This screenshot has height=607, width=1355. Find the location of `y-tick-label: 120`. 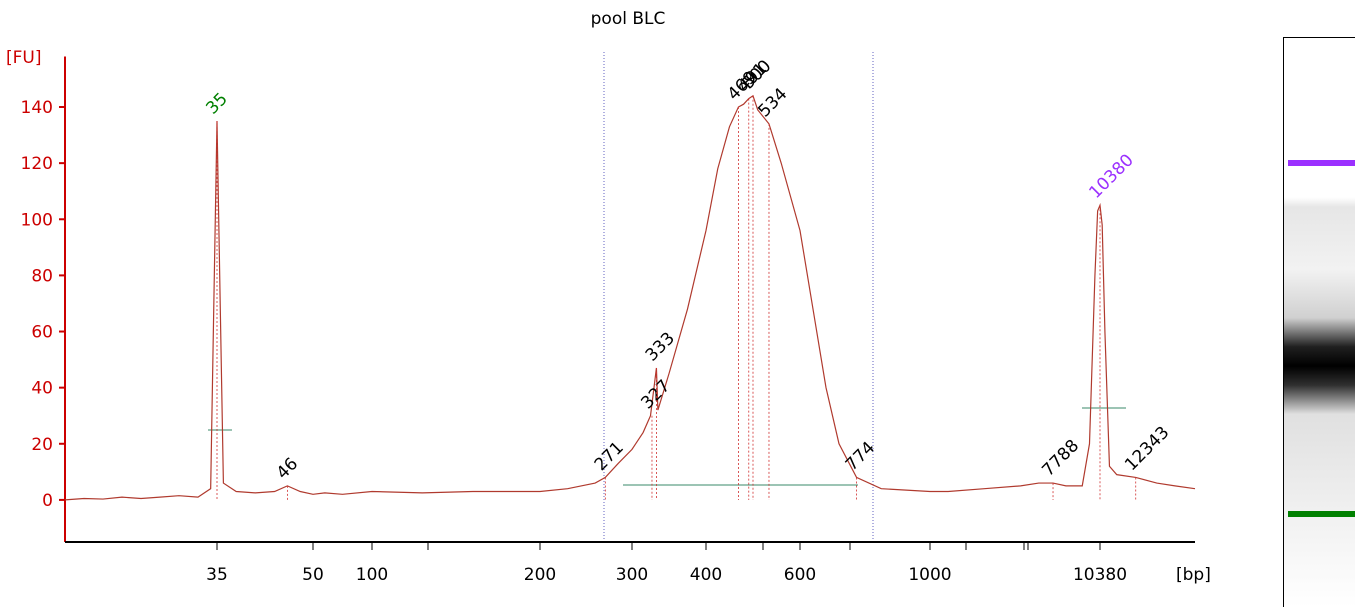

y-tick-label: 120 is located at coordinates (37, 164).